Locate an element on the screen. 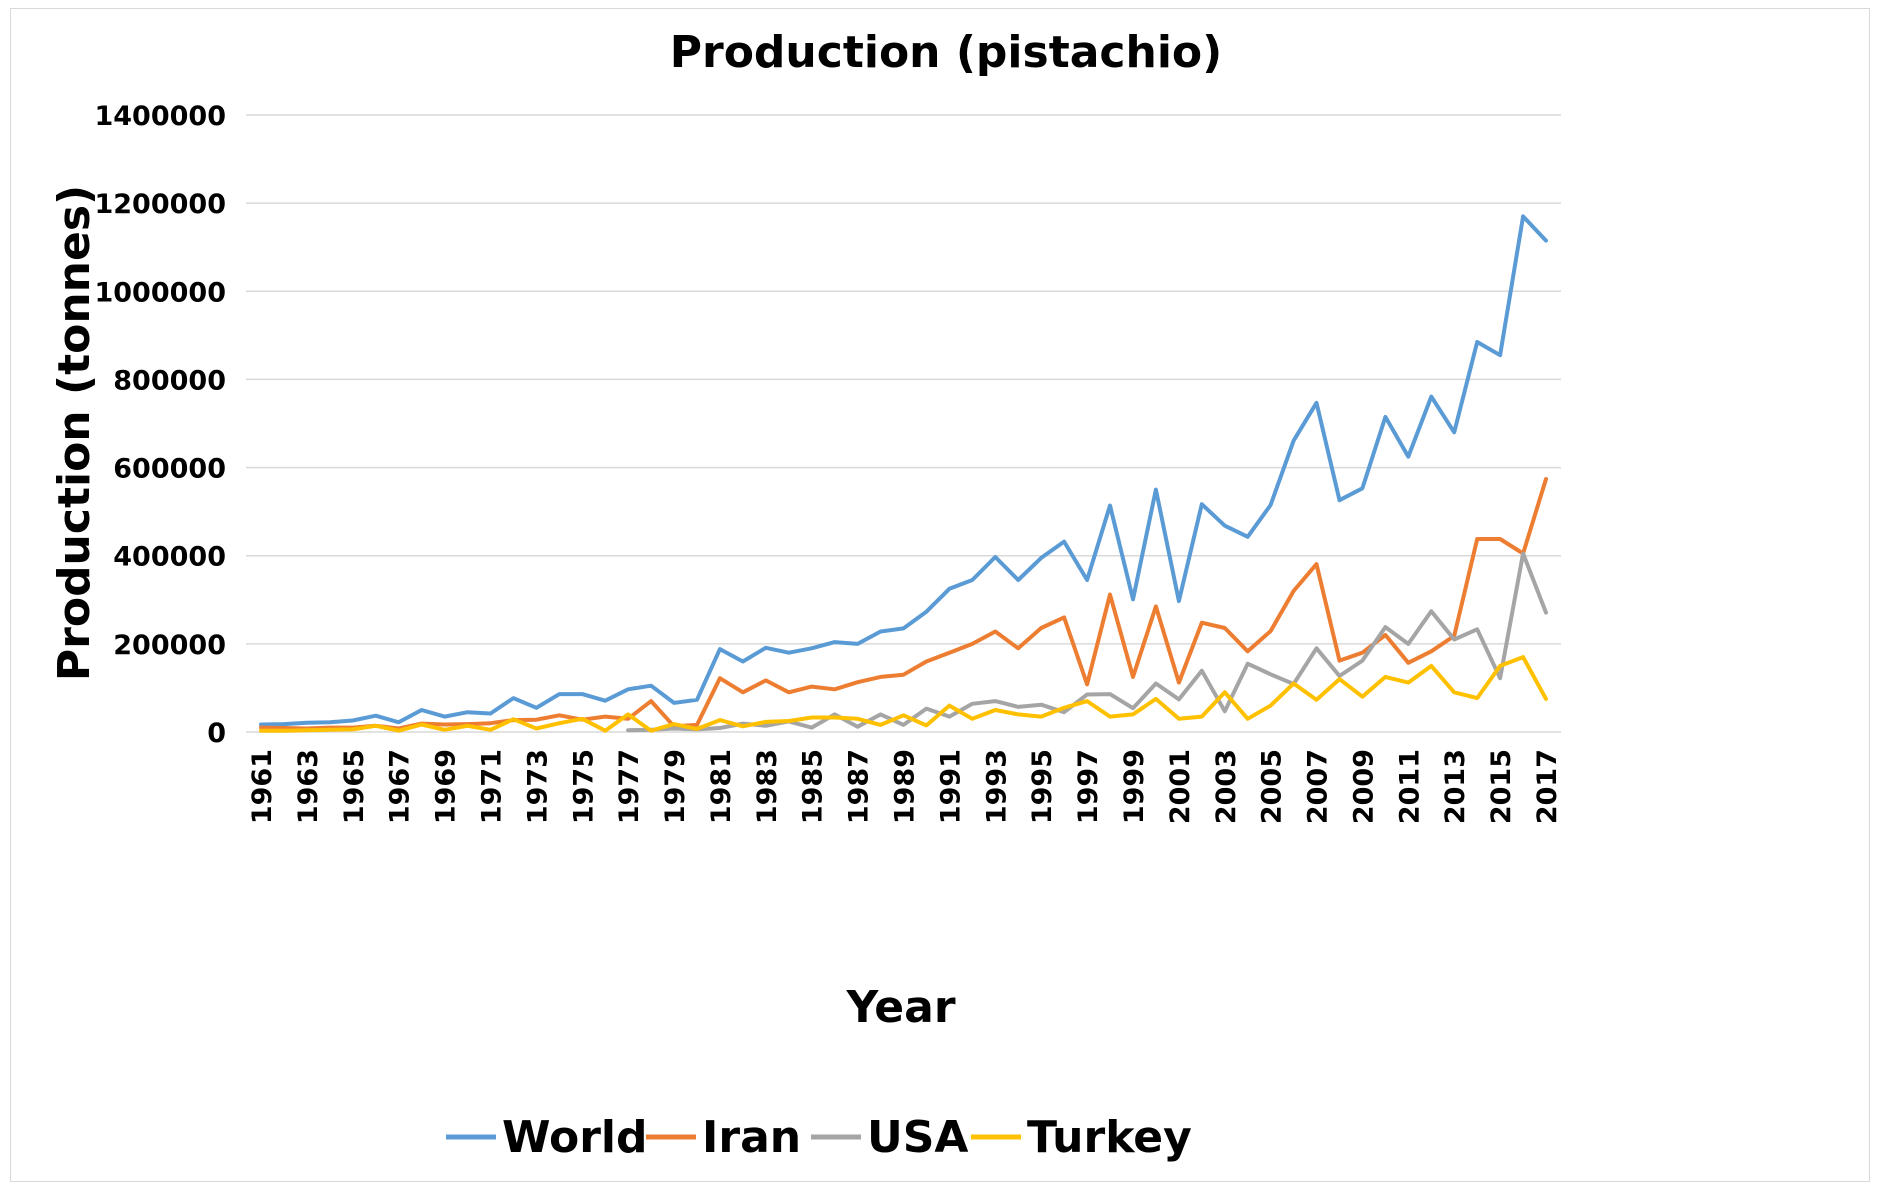 The width and height of the screenshot is (1880, 1190). legend-label: World is located at coordinates (574, 1137).